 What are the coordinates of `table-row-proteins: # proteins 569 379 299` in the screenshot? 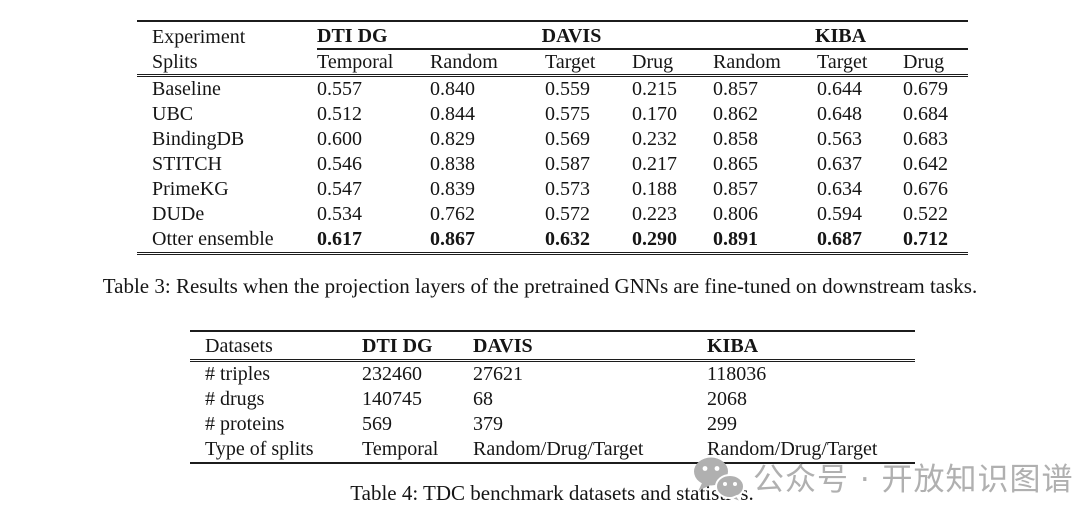 It's located at (552, 424).